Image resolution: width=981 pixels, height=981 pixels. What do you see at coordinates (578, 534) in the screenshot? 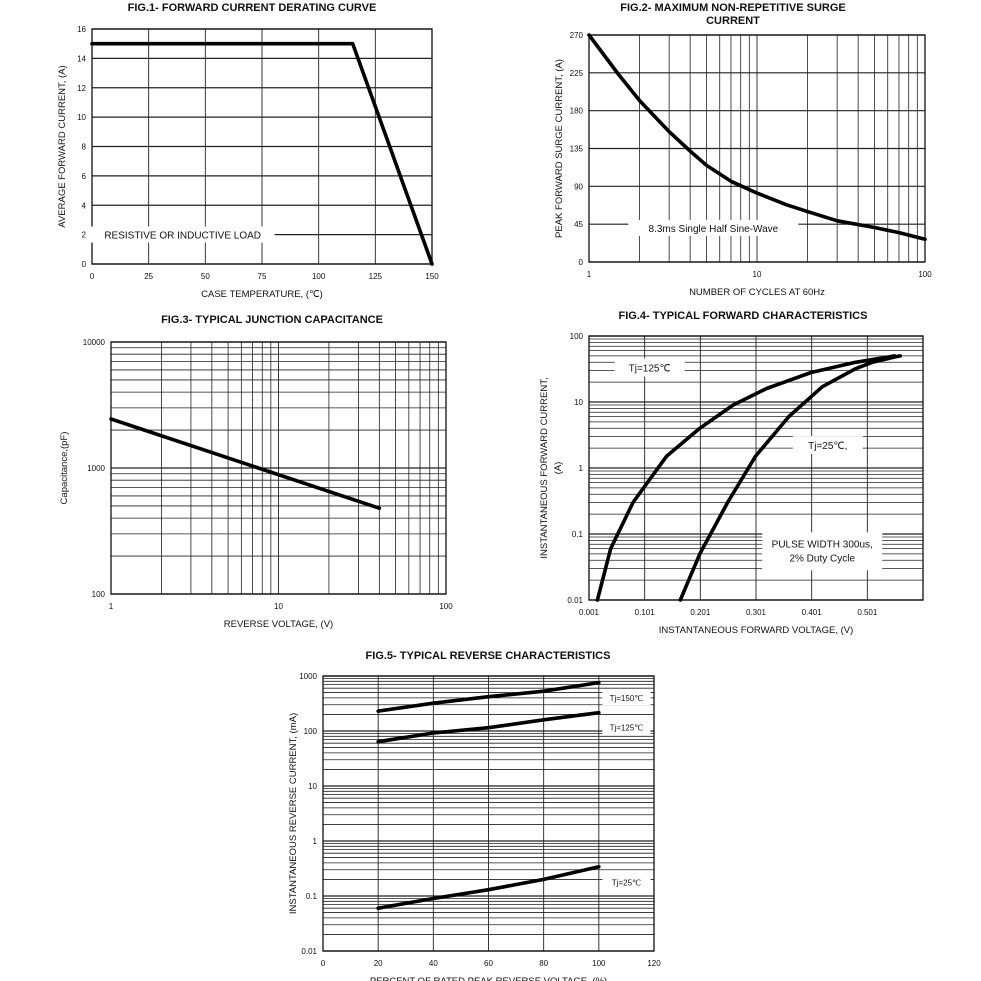
I see `fig4-y-tick-label: 0.1` at bounding box center [578, 534].